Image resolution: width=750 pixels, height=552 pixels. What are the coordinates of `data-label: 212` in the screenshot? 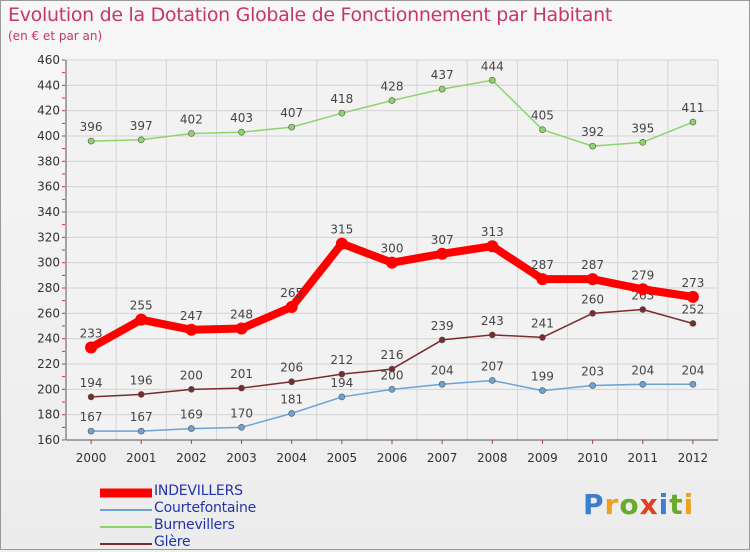 It's located at (341, 360).